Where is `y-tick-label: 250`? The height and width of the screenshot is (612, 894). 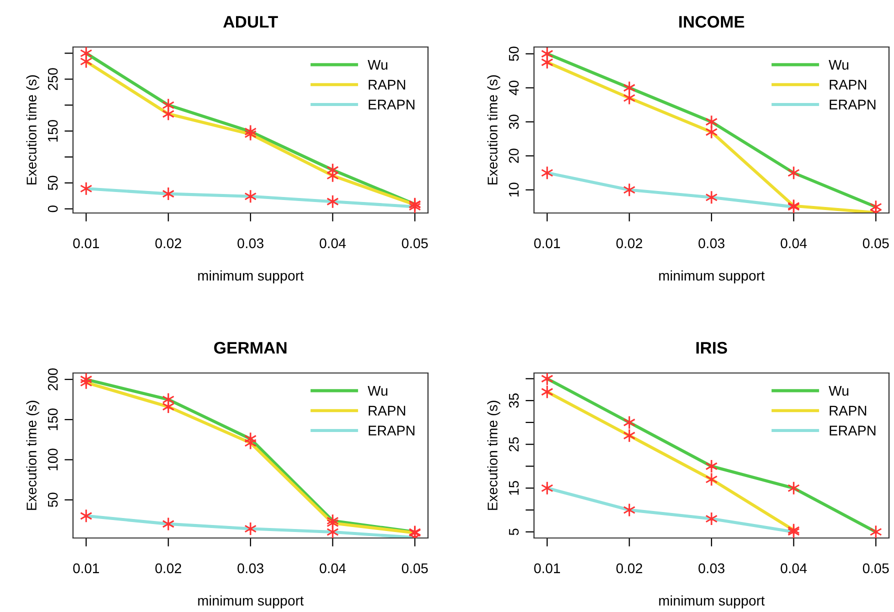 y-tick-label: 250 is located at coordinates (53, 79).